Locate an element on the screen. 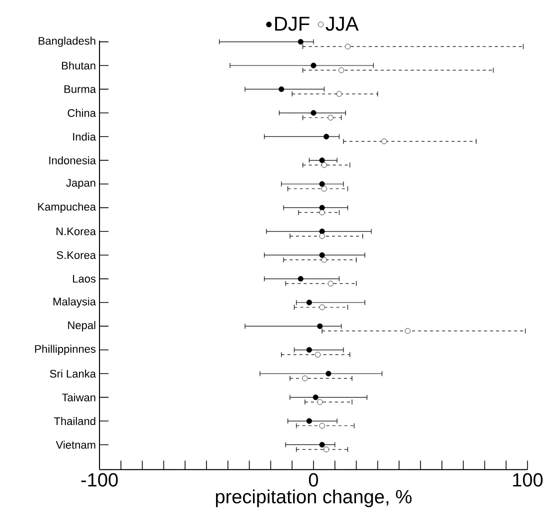 The image size is (554, 528). y-tick-label: Thailand is located at coordinates (75, 421).